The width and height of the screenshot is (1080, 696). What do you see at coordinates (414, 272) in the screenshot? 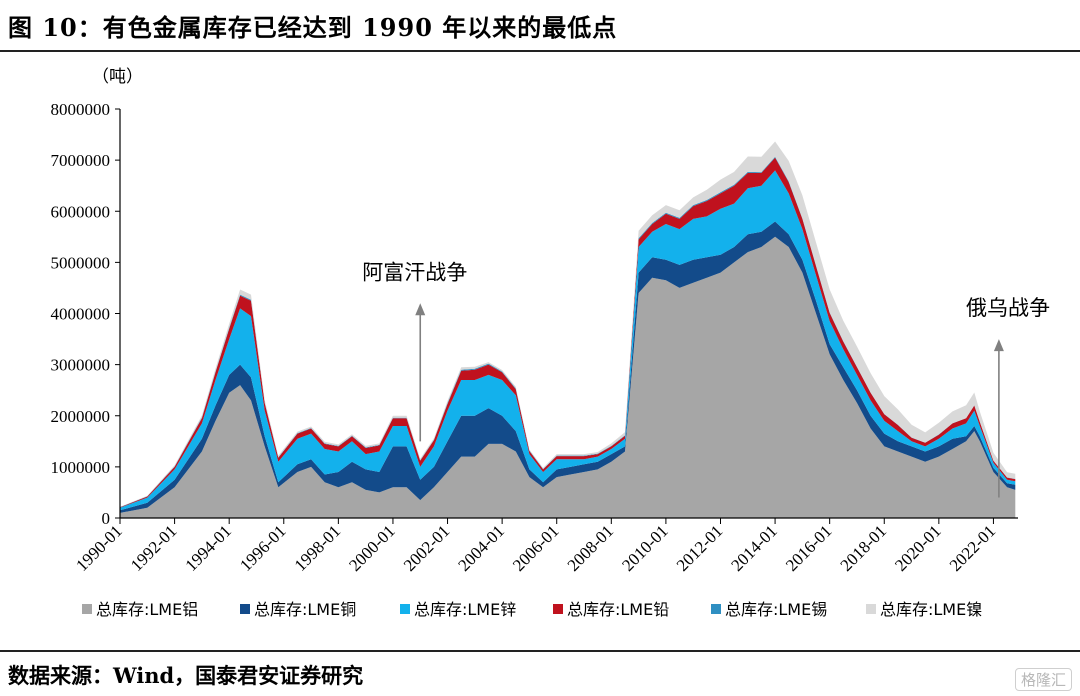
I see `annotation-label: 阿富汗战争` at bounding box center [414, 272].